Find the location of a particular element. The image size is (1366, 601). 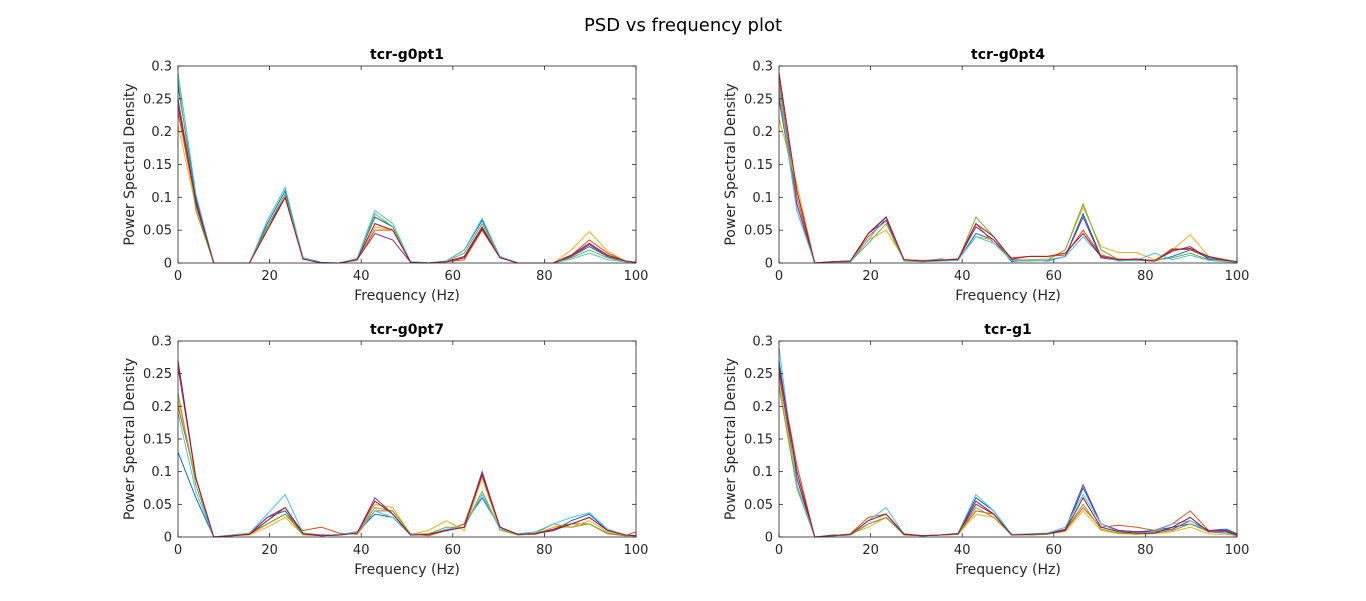

subplot-3-ytick-label: 0.25 is located at coordinates (157, 374).